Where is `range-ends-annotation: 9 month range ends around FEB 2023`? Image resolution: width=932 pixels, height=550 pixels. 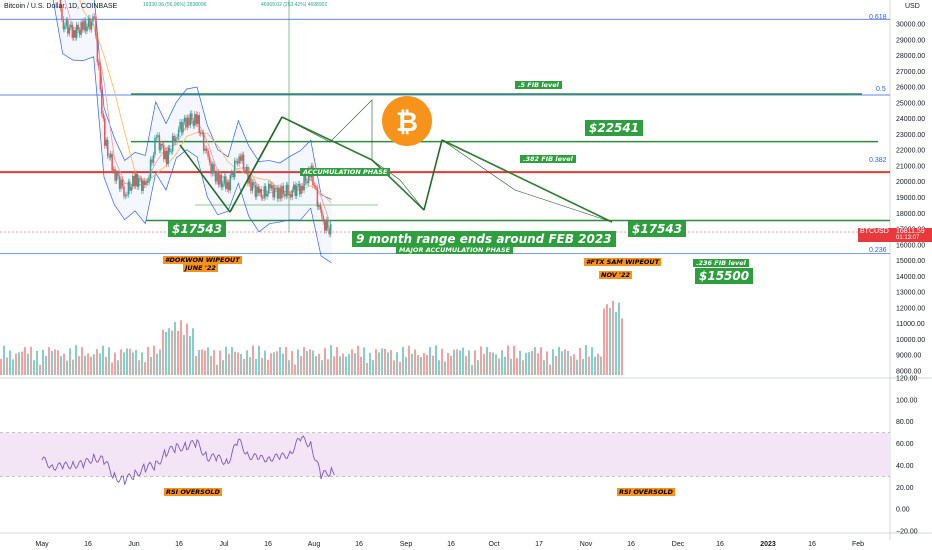
range-ends-annotation: 9 month range ends around FEB 2023 is located at coordinates (484, 239).